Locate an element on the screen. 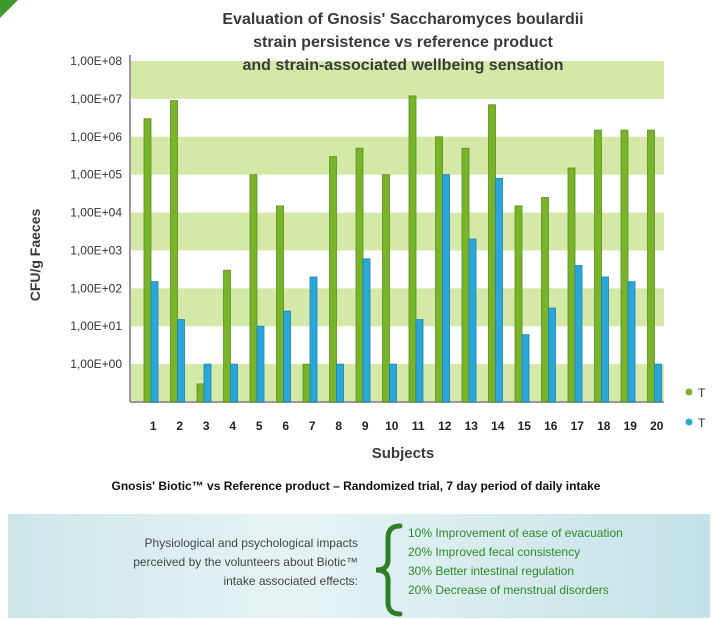  panel-left-line: intake associated effects: is located at coordinates (290, 581).